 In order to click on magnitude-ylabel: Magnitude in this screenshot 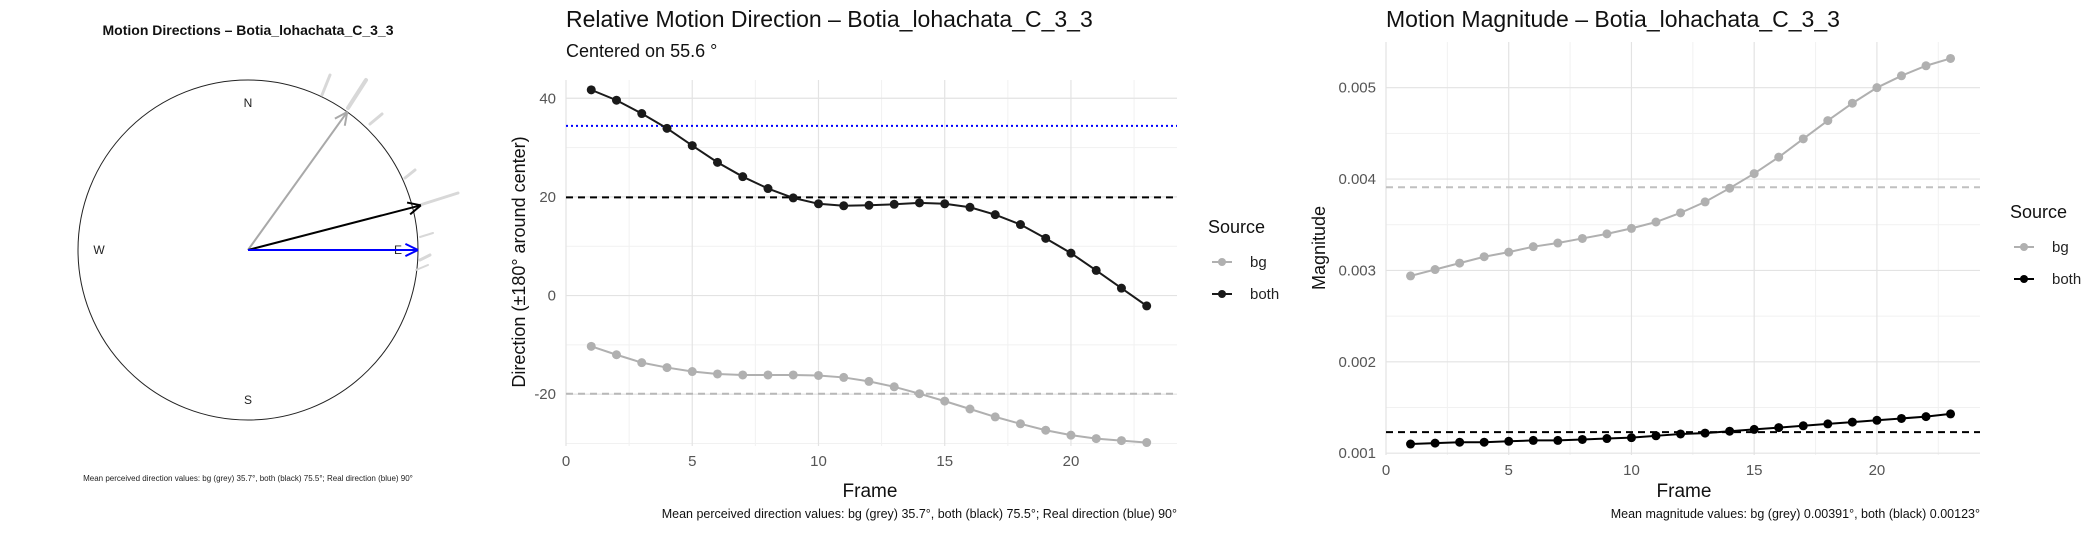, I will do `click(1319, 248)`.